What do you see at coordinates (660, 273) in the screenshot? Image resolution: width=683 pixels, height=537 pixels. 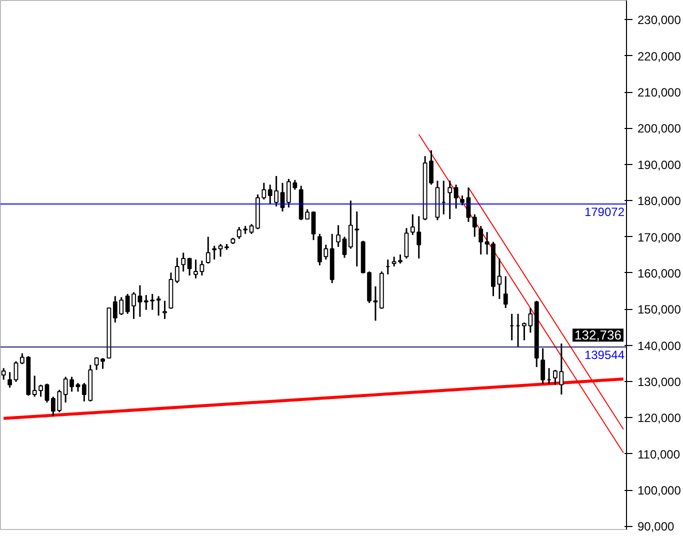 I see `y-tick-label: 160,000` at bounding box center [660, 273].